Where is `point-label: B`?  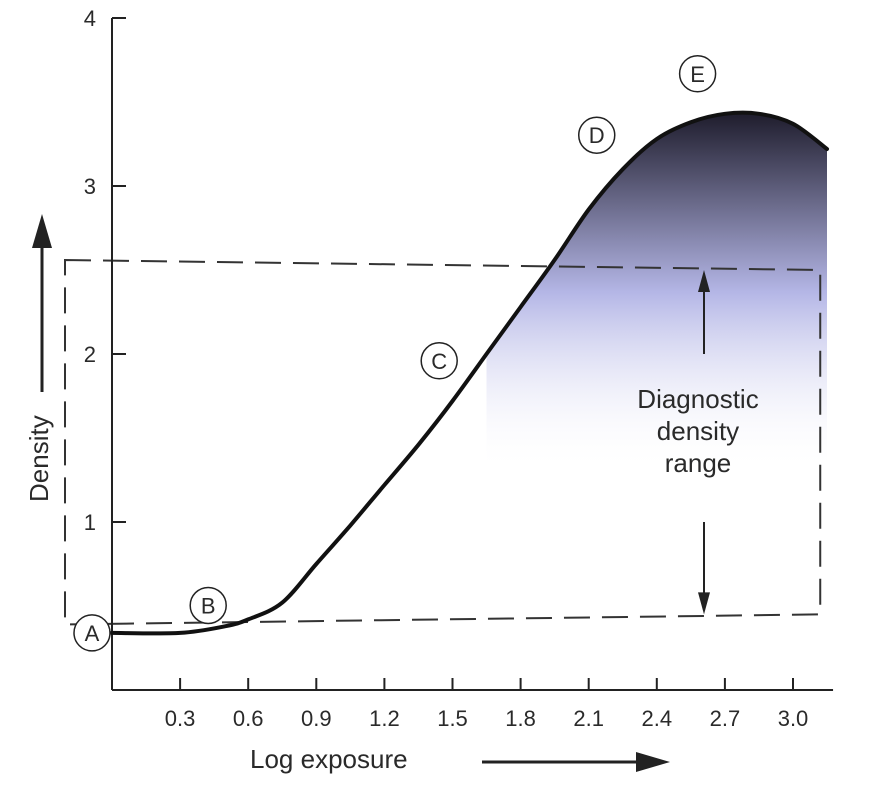
point-label: B is located at coordinates (208, 605).